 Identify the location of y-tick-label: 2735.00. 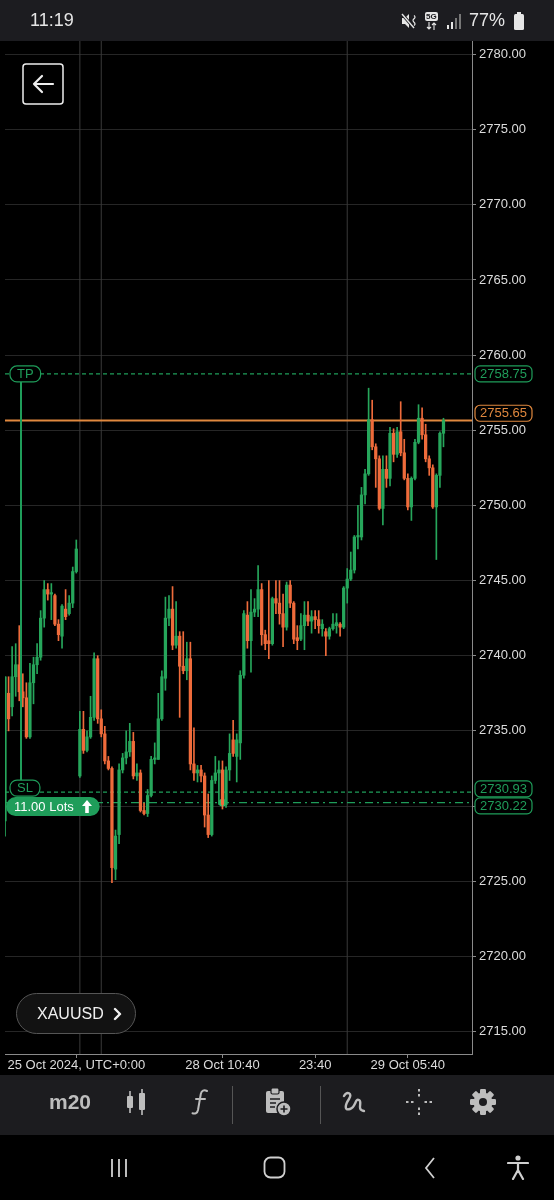
(502, 730).